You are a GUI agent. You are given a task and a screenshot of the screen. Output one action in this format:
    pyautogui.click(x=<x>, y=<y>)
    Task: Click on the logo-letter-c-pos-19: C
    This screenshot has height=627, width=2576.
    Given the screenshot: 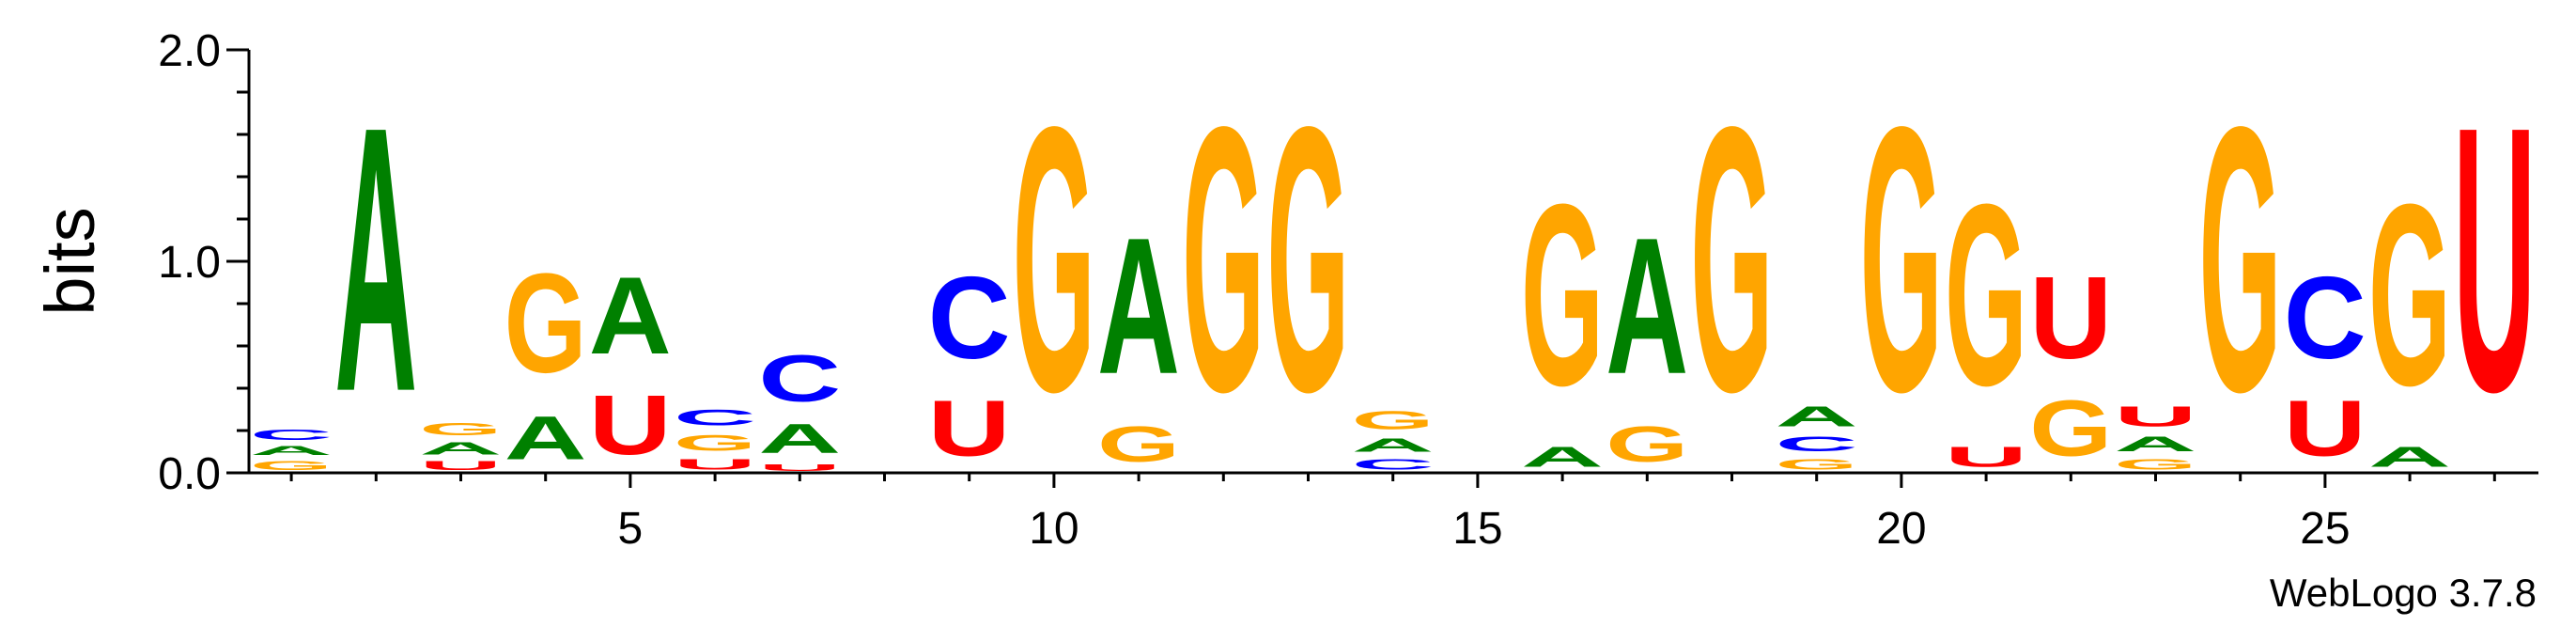 What is the action you would take?
    pyautogui.click(x=1817, y=444)
    